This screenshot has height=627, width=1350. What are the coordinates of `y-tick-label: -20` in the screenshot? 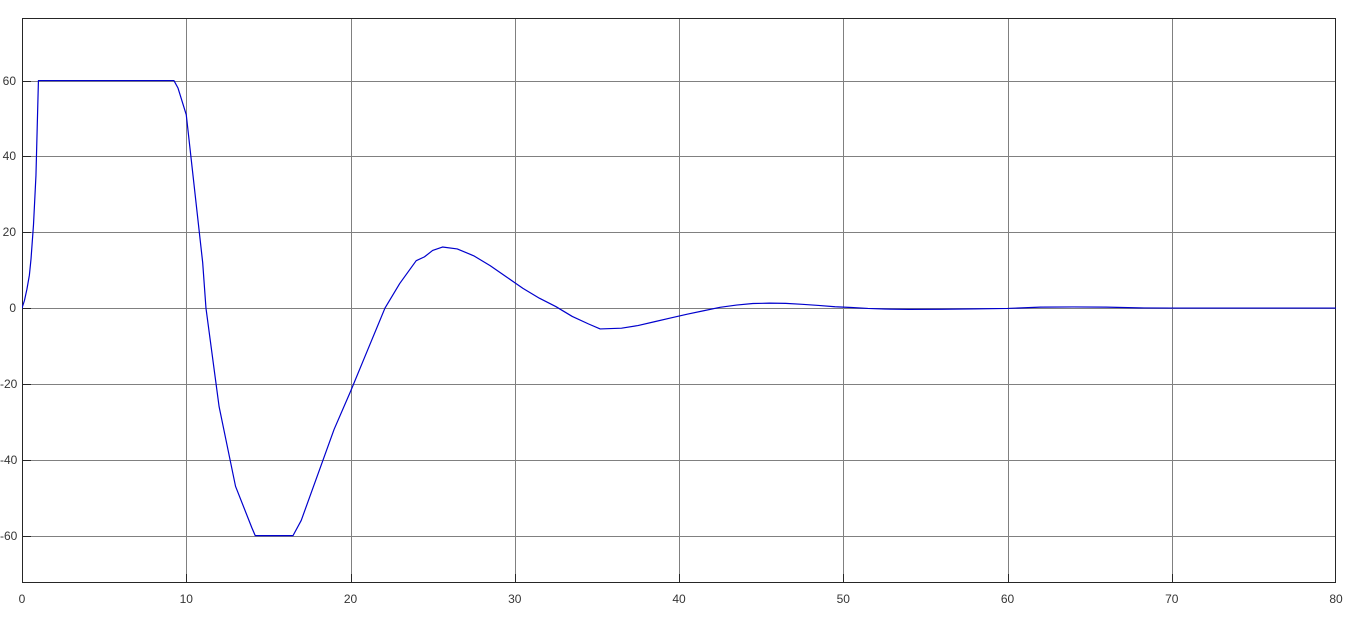 It's located at (9, 383).